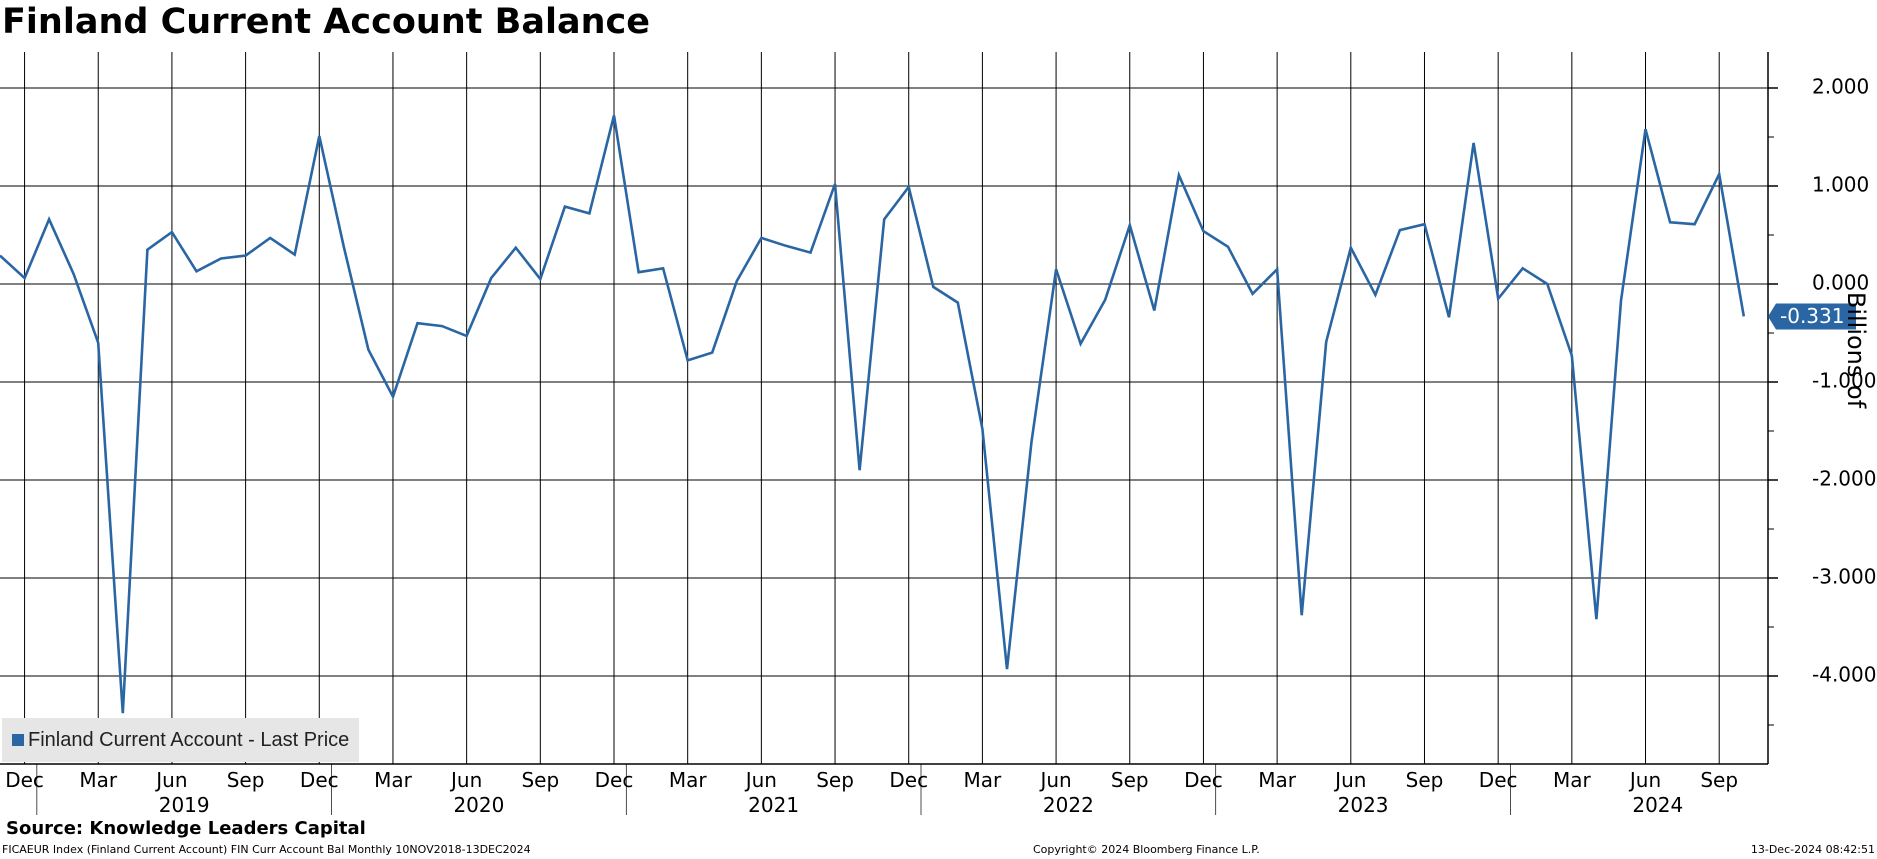  What do you see at coordinates (1363, 805) in the screenshot?
I see `year-label: 2023` at bounding box center [1363, 805].